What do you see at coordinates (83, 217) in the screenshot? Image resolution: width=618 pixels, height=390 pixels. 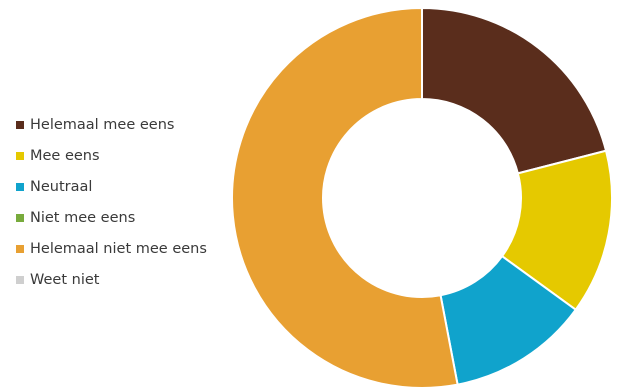 I see `legend-label: Niet mee eens` at bounding box center [83, 217].